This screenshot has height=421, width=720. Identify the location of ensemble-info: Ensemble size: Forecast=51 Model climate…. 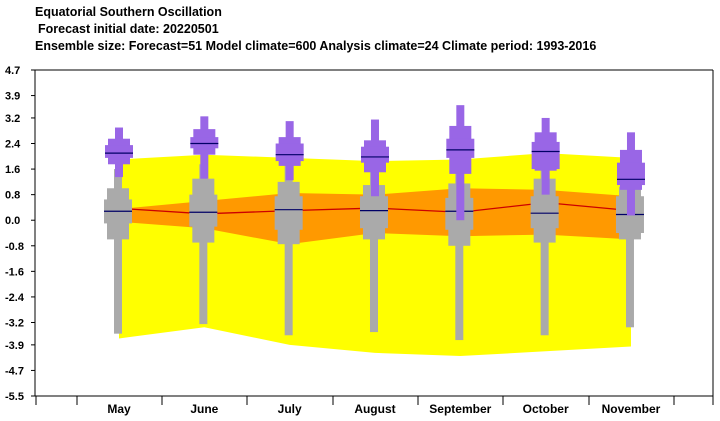
(316, 46).